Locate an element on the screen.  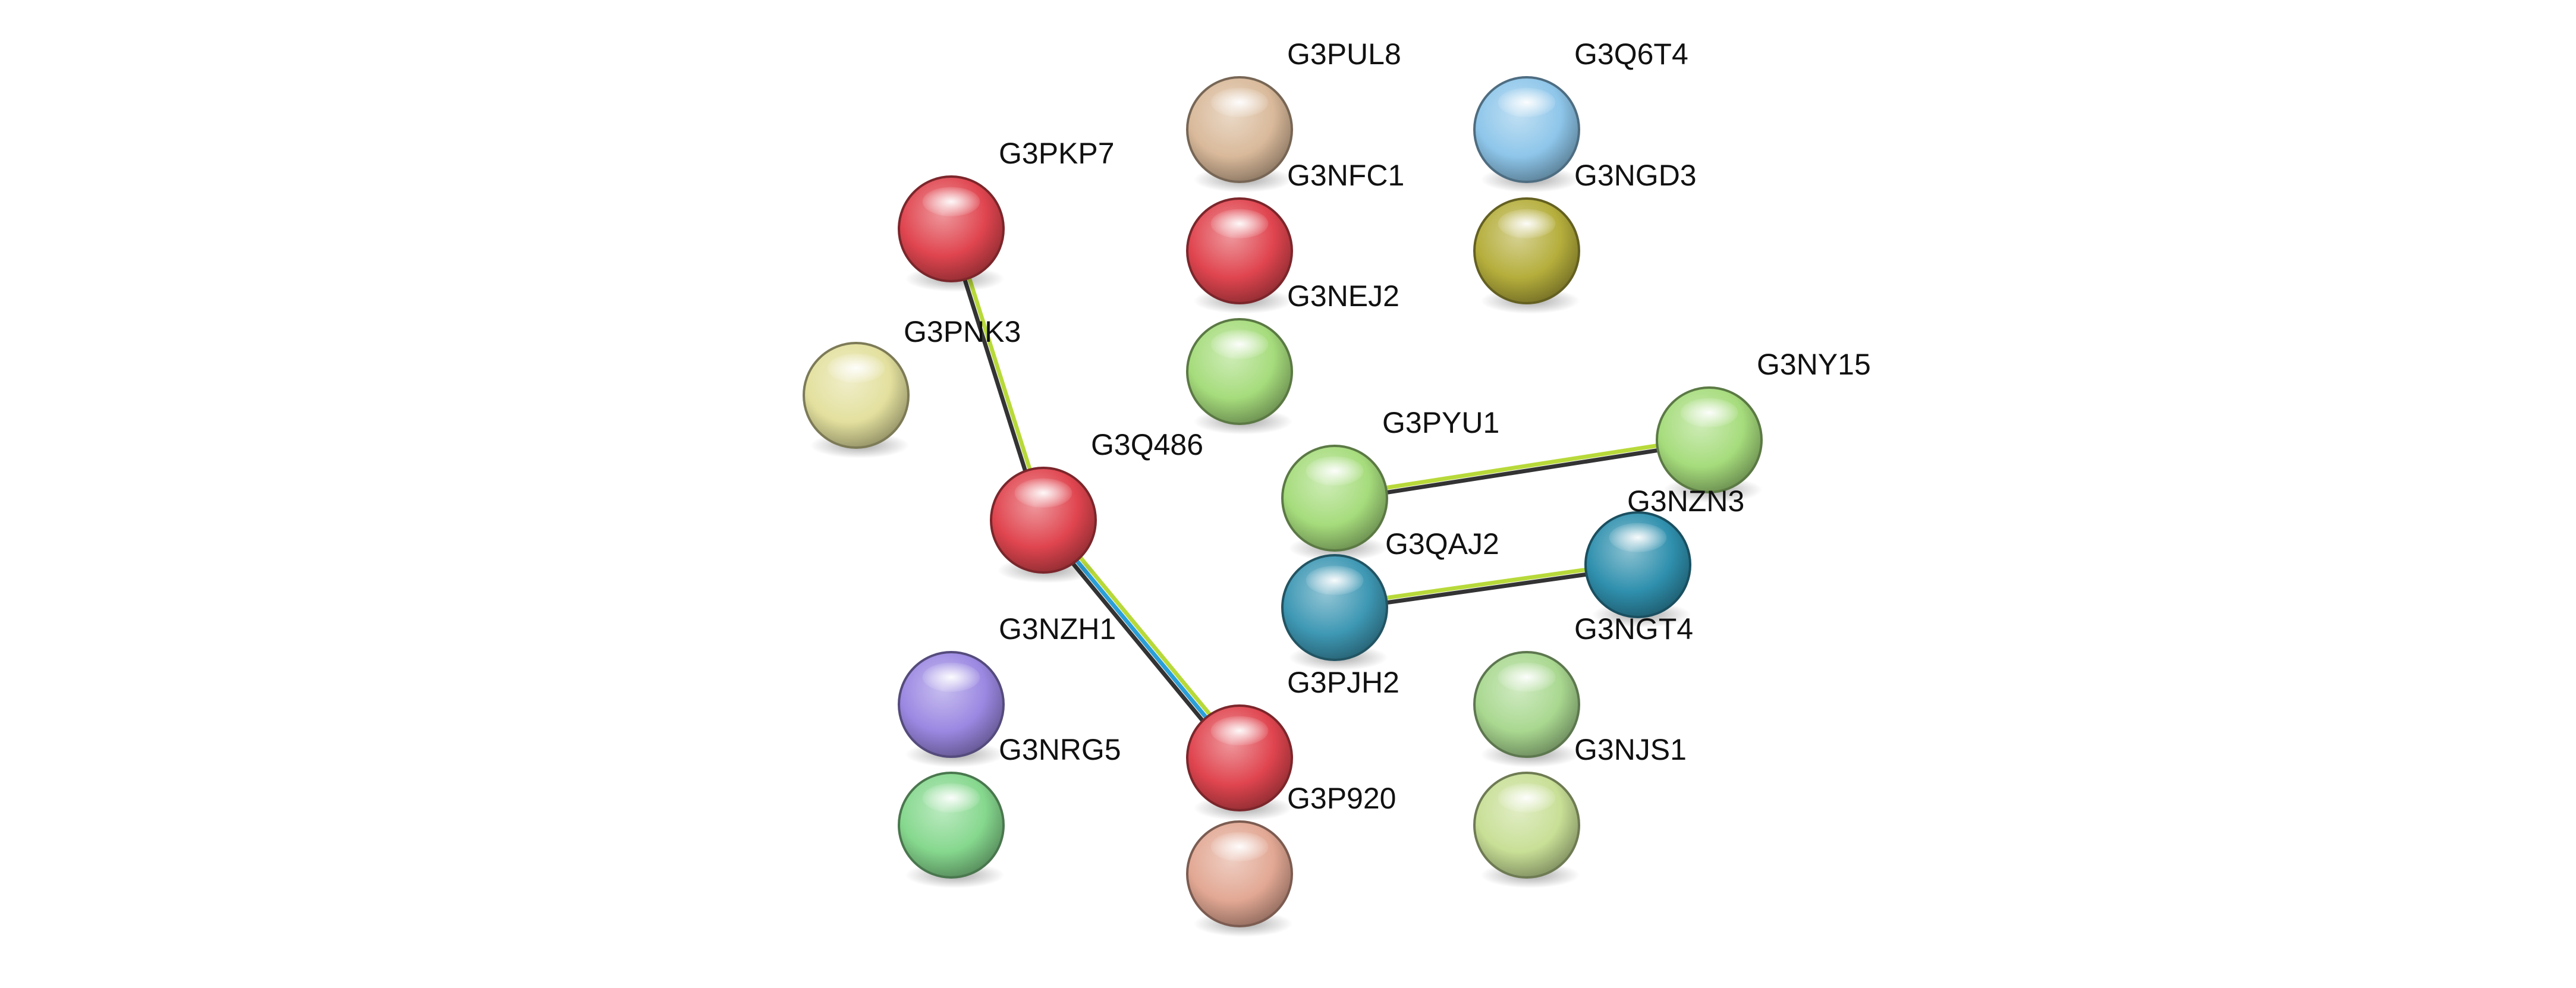
node-g3nzh1: G3NZH1 is located at coordinates (1007, 690).